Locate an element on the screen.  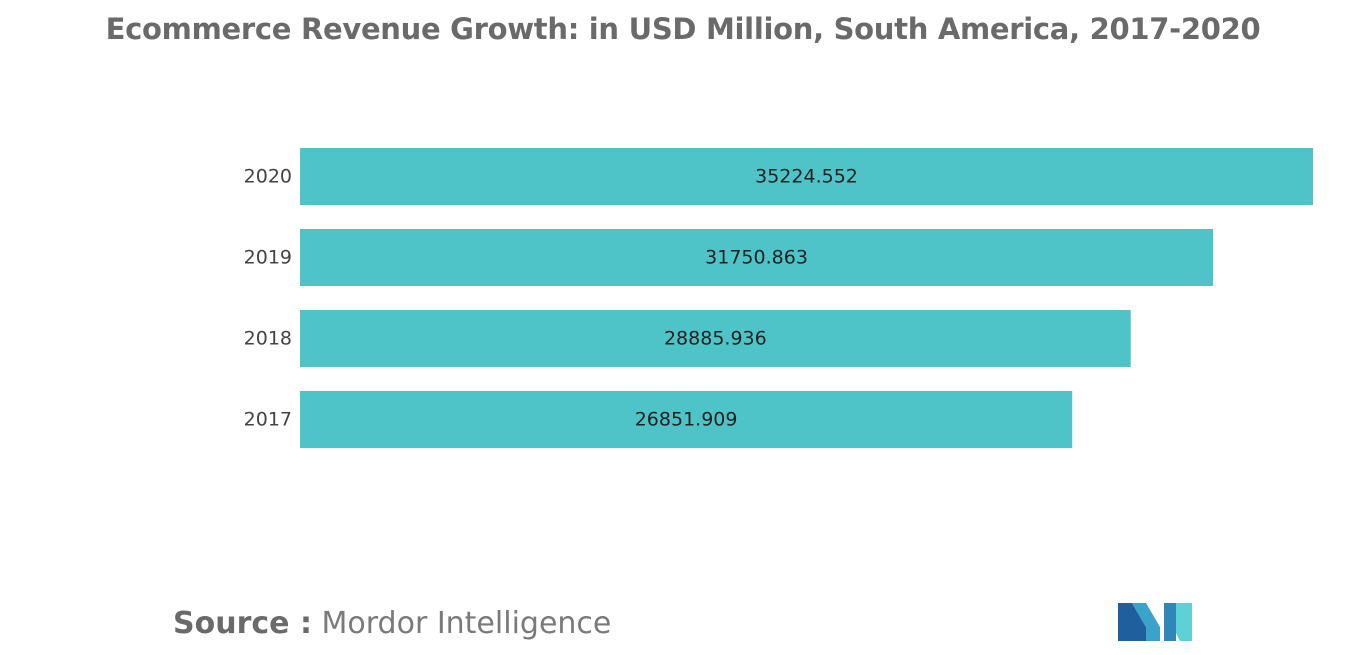
bar-2019 is located at coordinates (757, 257).